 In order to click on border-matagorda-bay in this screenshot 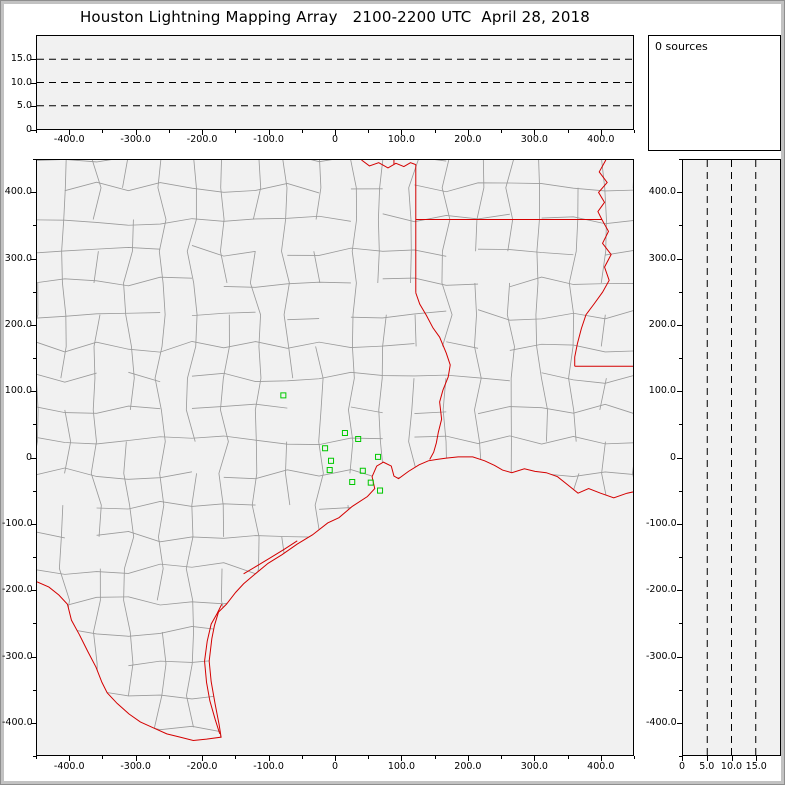, I will do `click(271, 557)`.